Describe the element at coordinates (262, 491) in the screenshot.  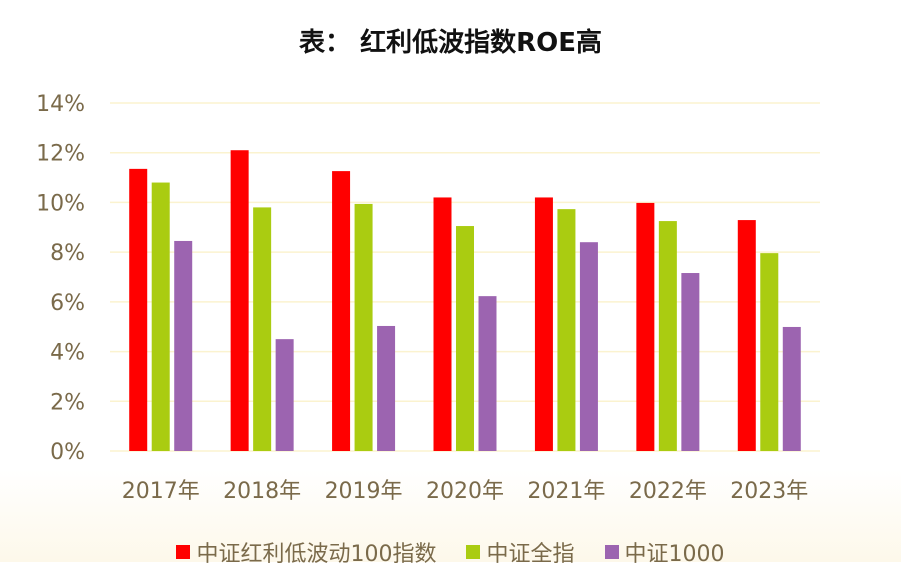
I see `x-tick-label: 2018年` at that location.